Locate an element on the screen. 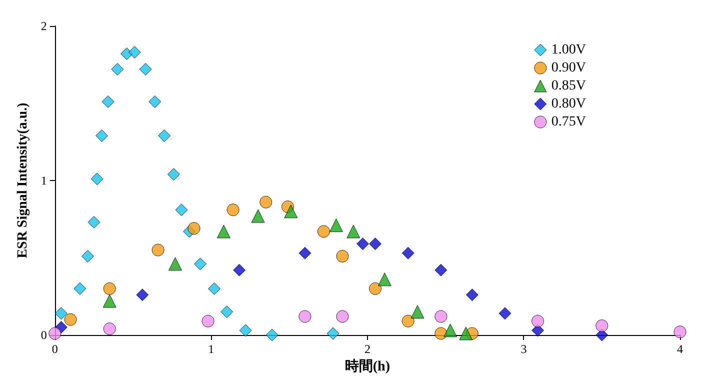 Image resolution: width=709 pixels, height=390 pixels. y-axis-title: ESR Signal Intensity(a.u.) is located at coordinates (23, 180).